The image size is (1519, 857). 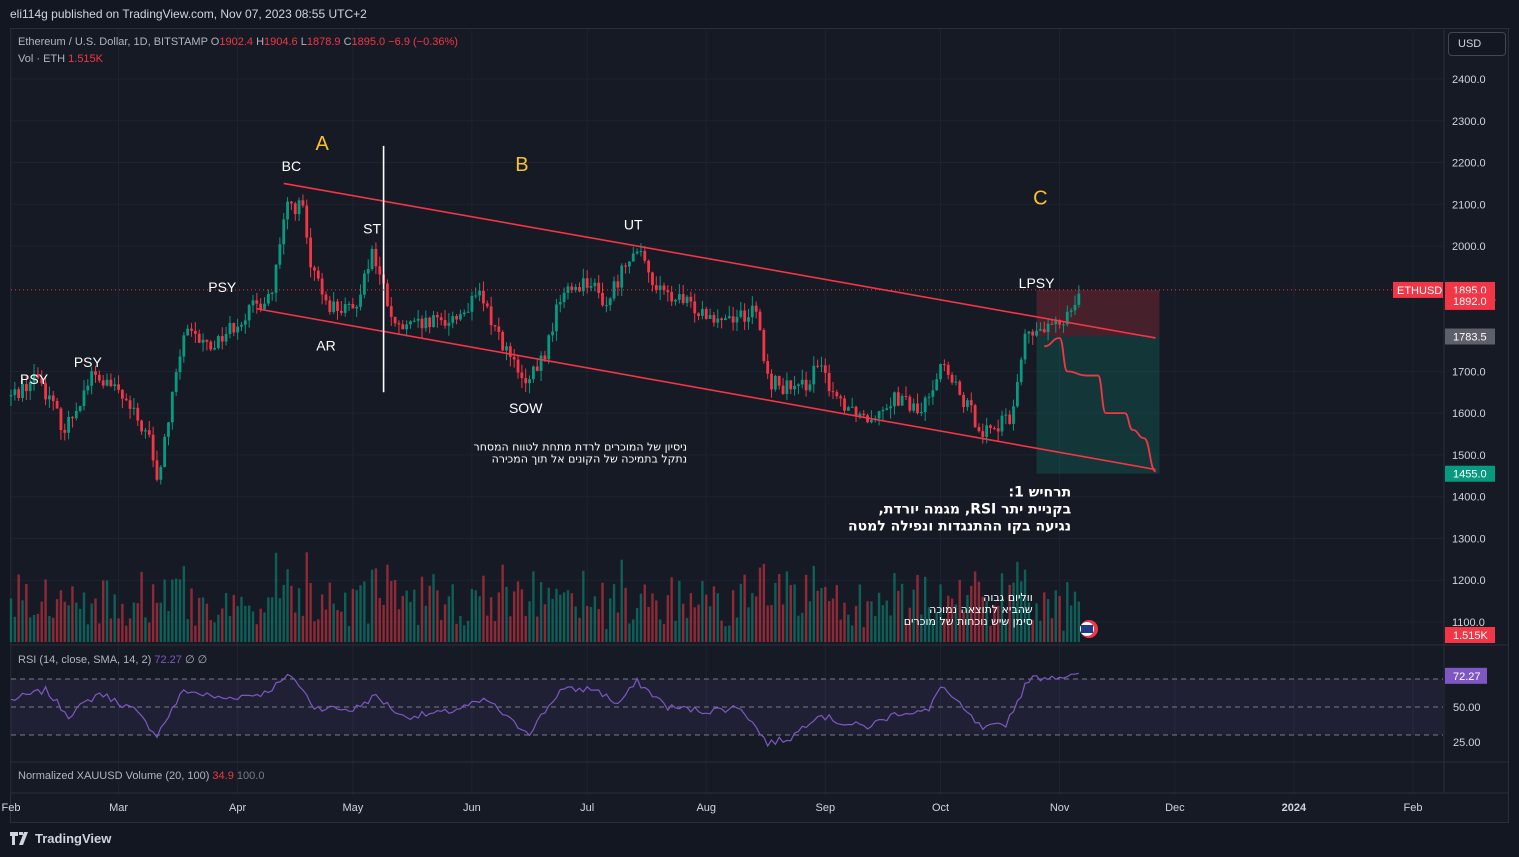 What do you see at coordinates (1087, 629) in the screenshot?
I see `flag-badge-field` at bounding box center [1087, 629].